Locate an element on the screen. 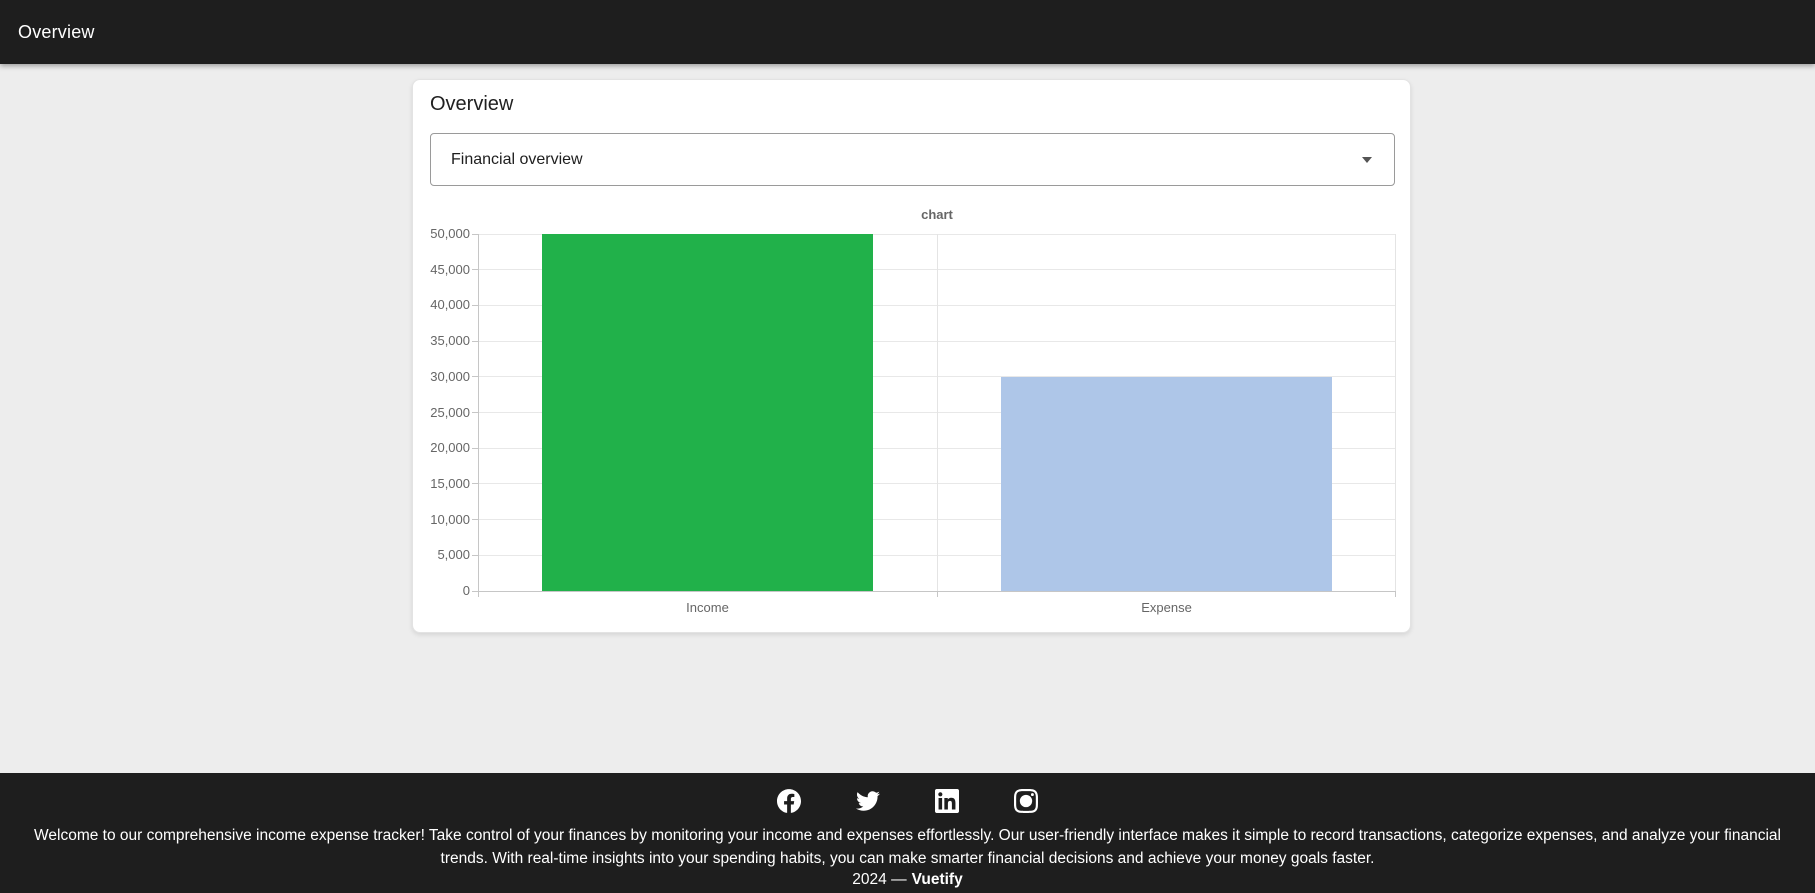 This screenshot has height=893, width=1815. bar-income is located at coordinates (707, 412).